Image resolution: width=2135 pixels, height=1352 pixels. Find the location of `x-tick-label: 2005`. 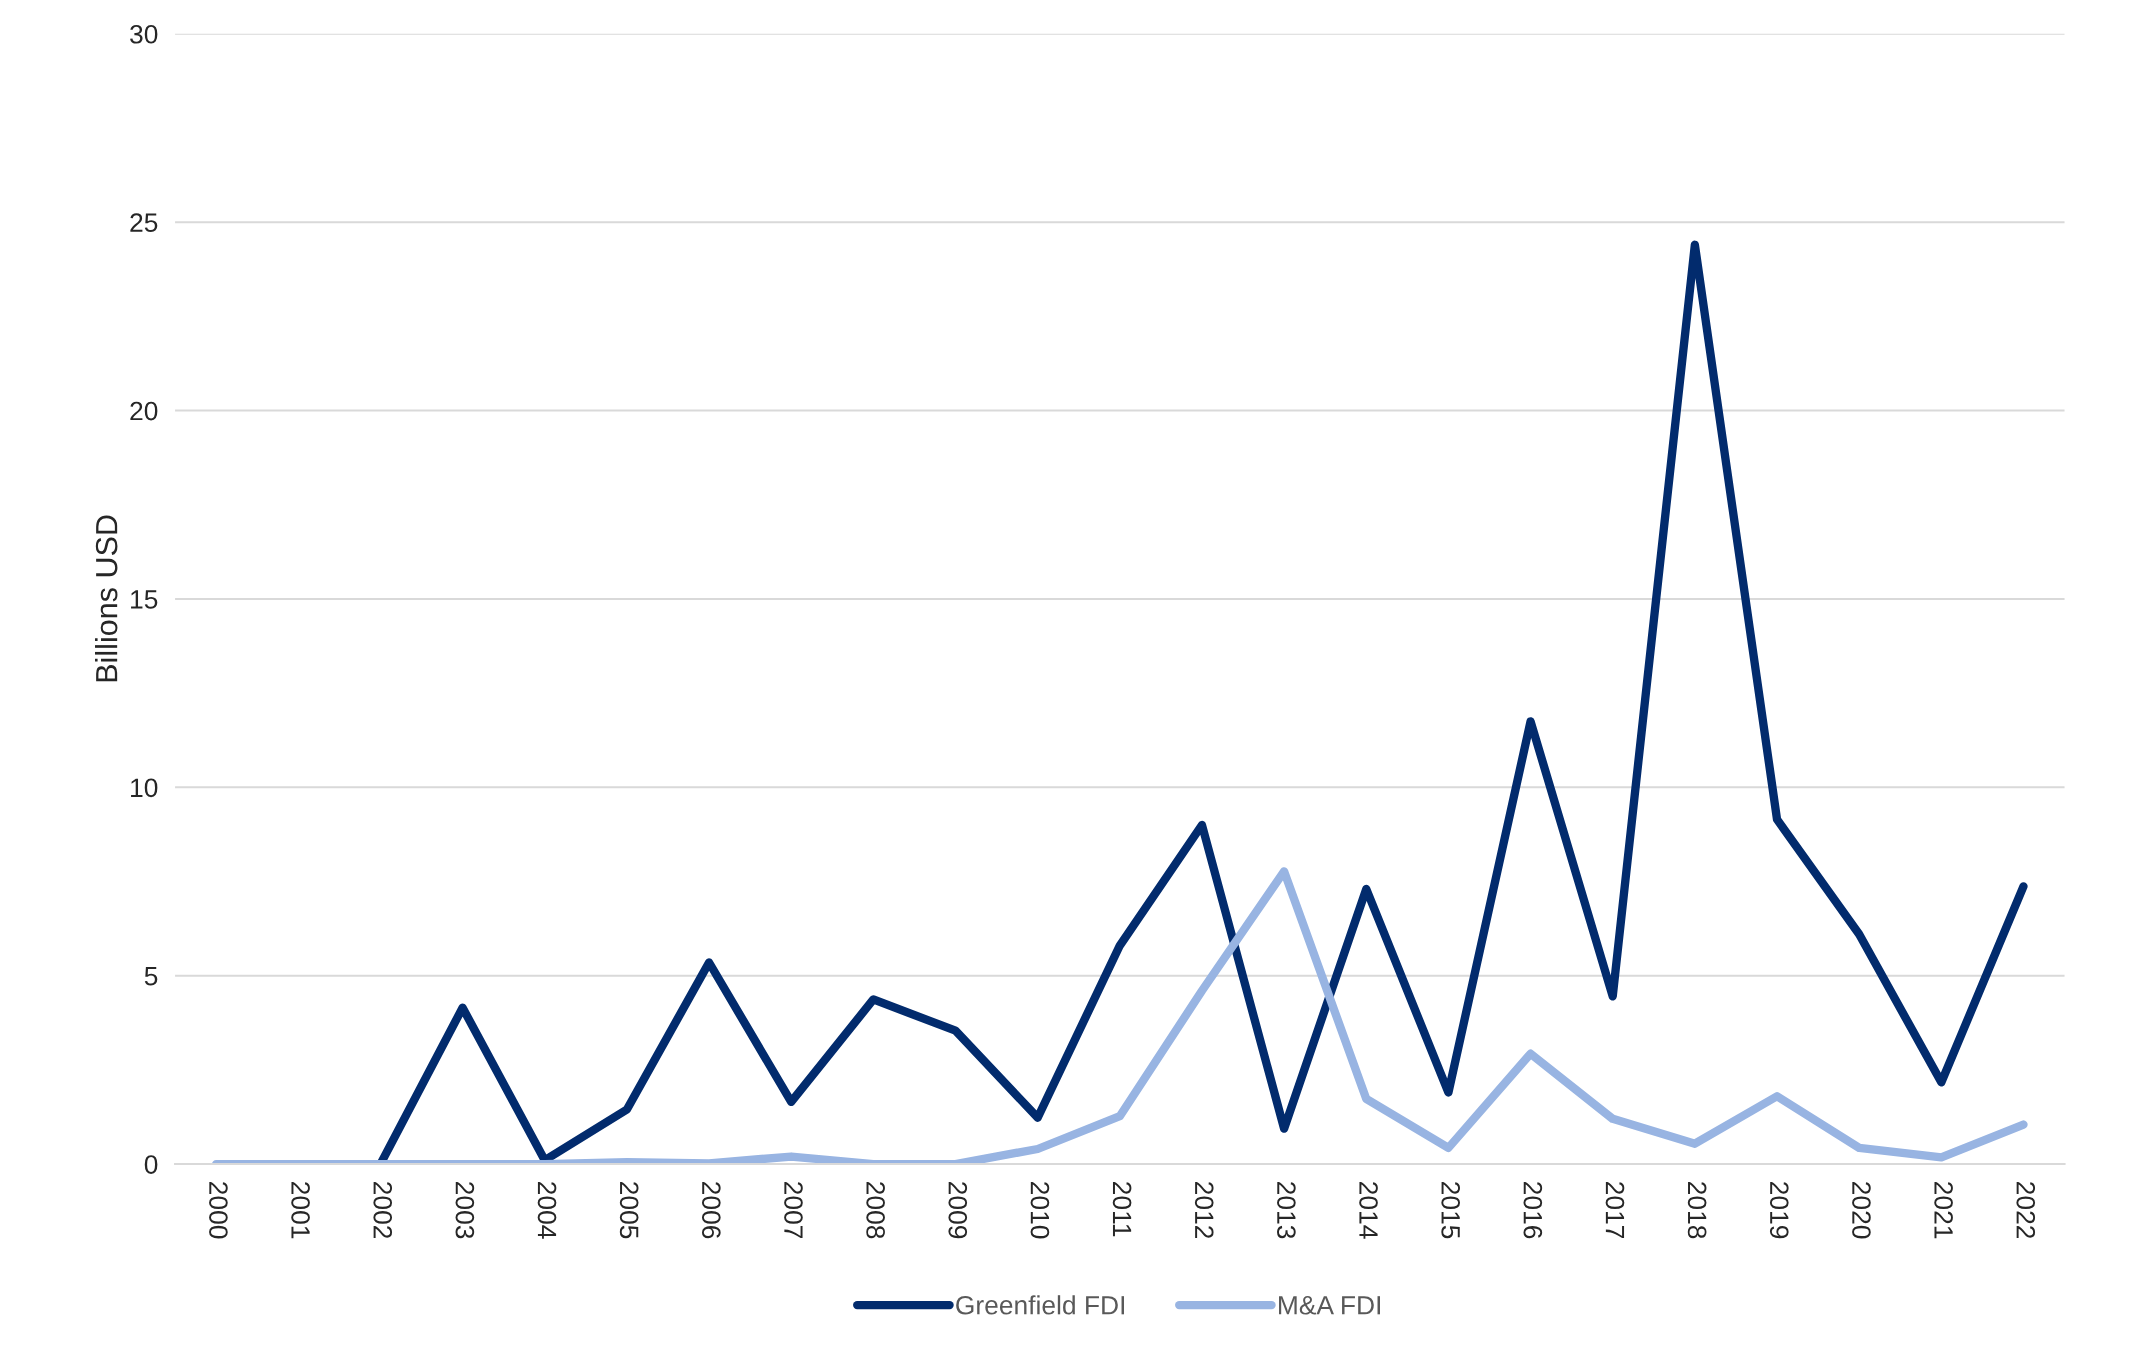

x-tick-label: 2005 is located at coordinates (629, 1210).